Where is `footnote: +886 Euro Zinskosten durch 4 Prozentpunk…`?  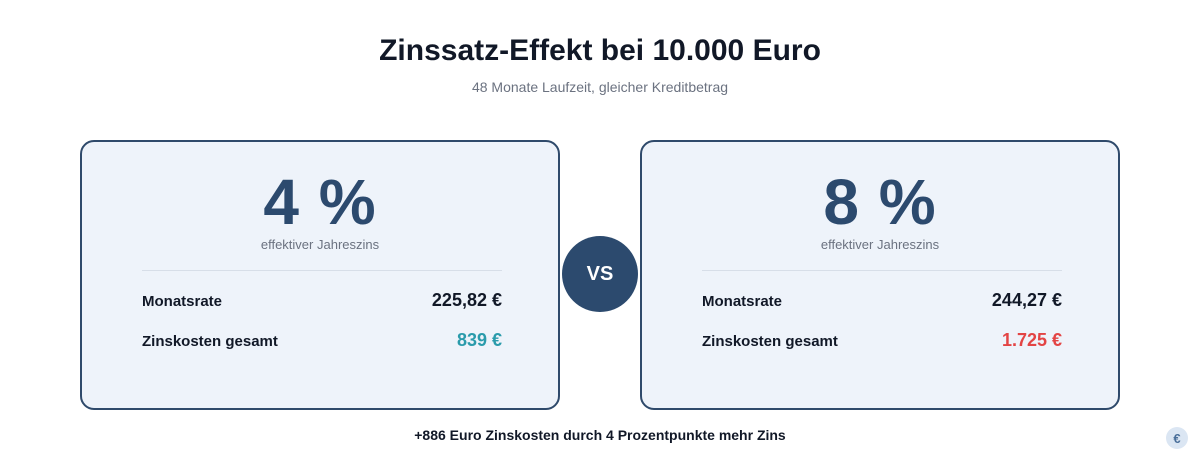 footnote: +886 Euro Zinskosten durch 4 Prozentpunk… is located at coordinates (600, 435).